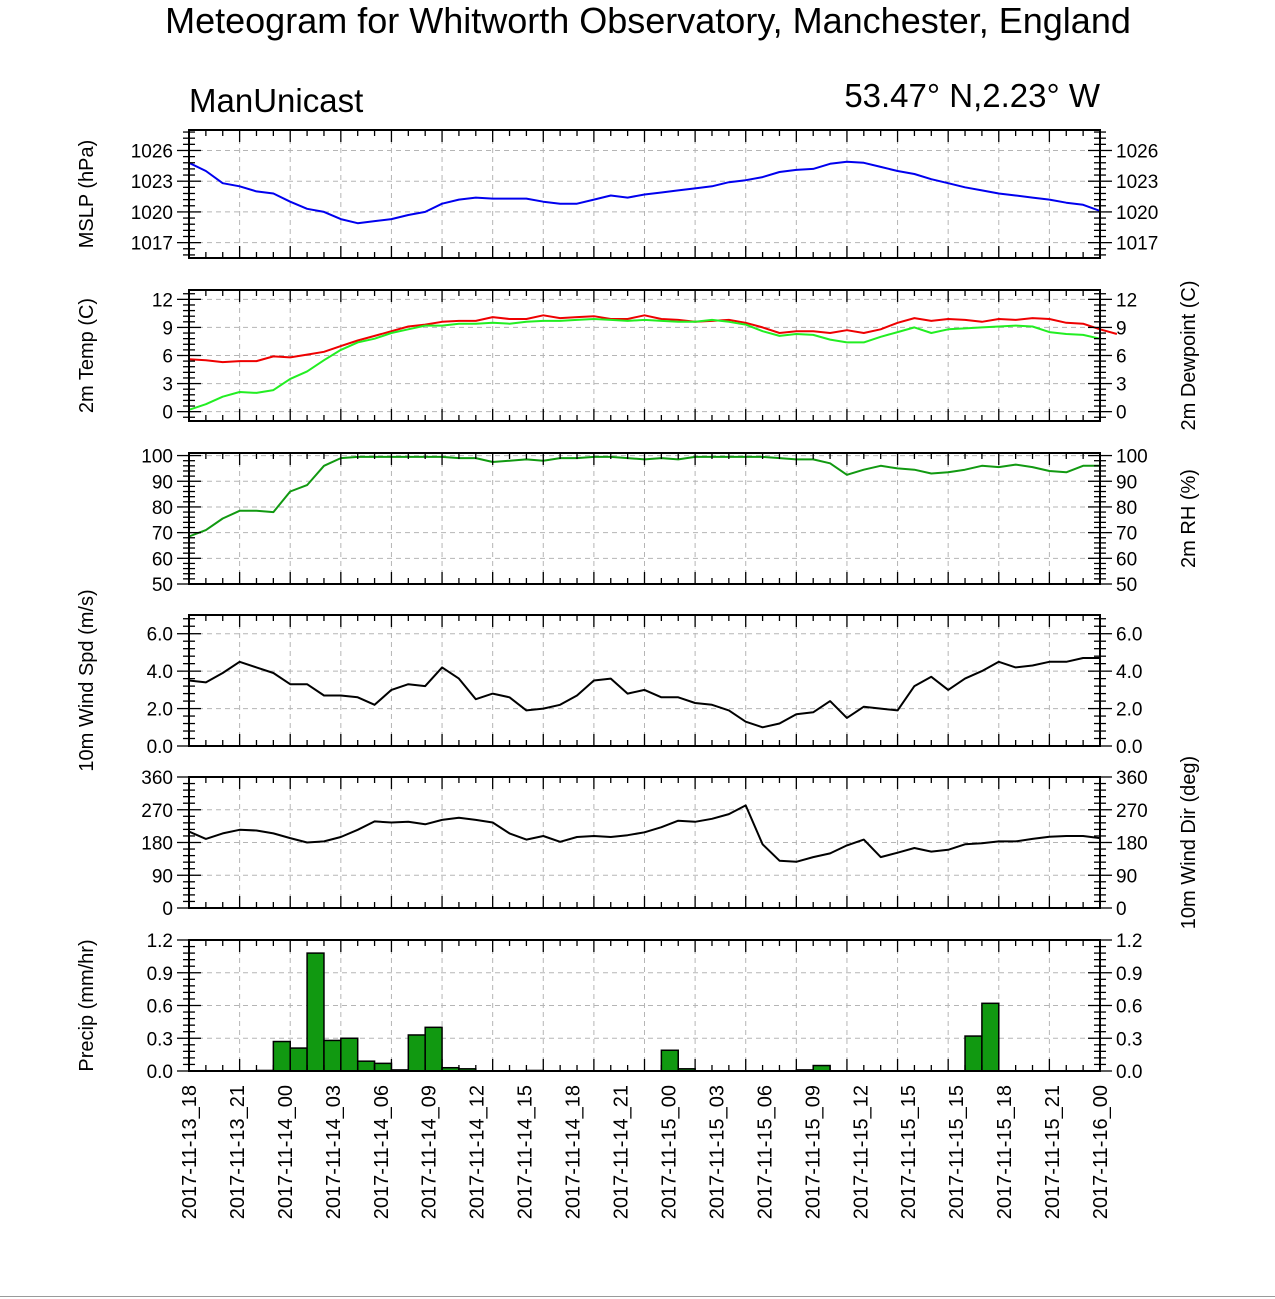 This screenshot has height=1299, width=1275. What do you see at coordinates (87, 355) in the screenshot?
I see `y-axis-label-left: 2m Temp (C)` at bounding box center [87, 355].